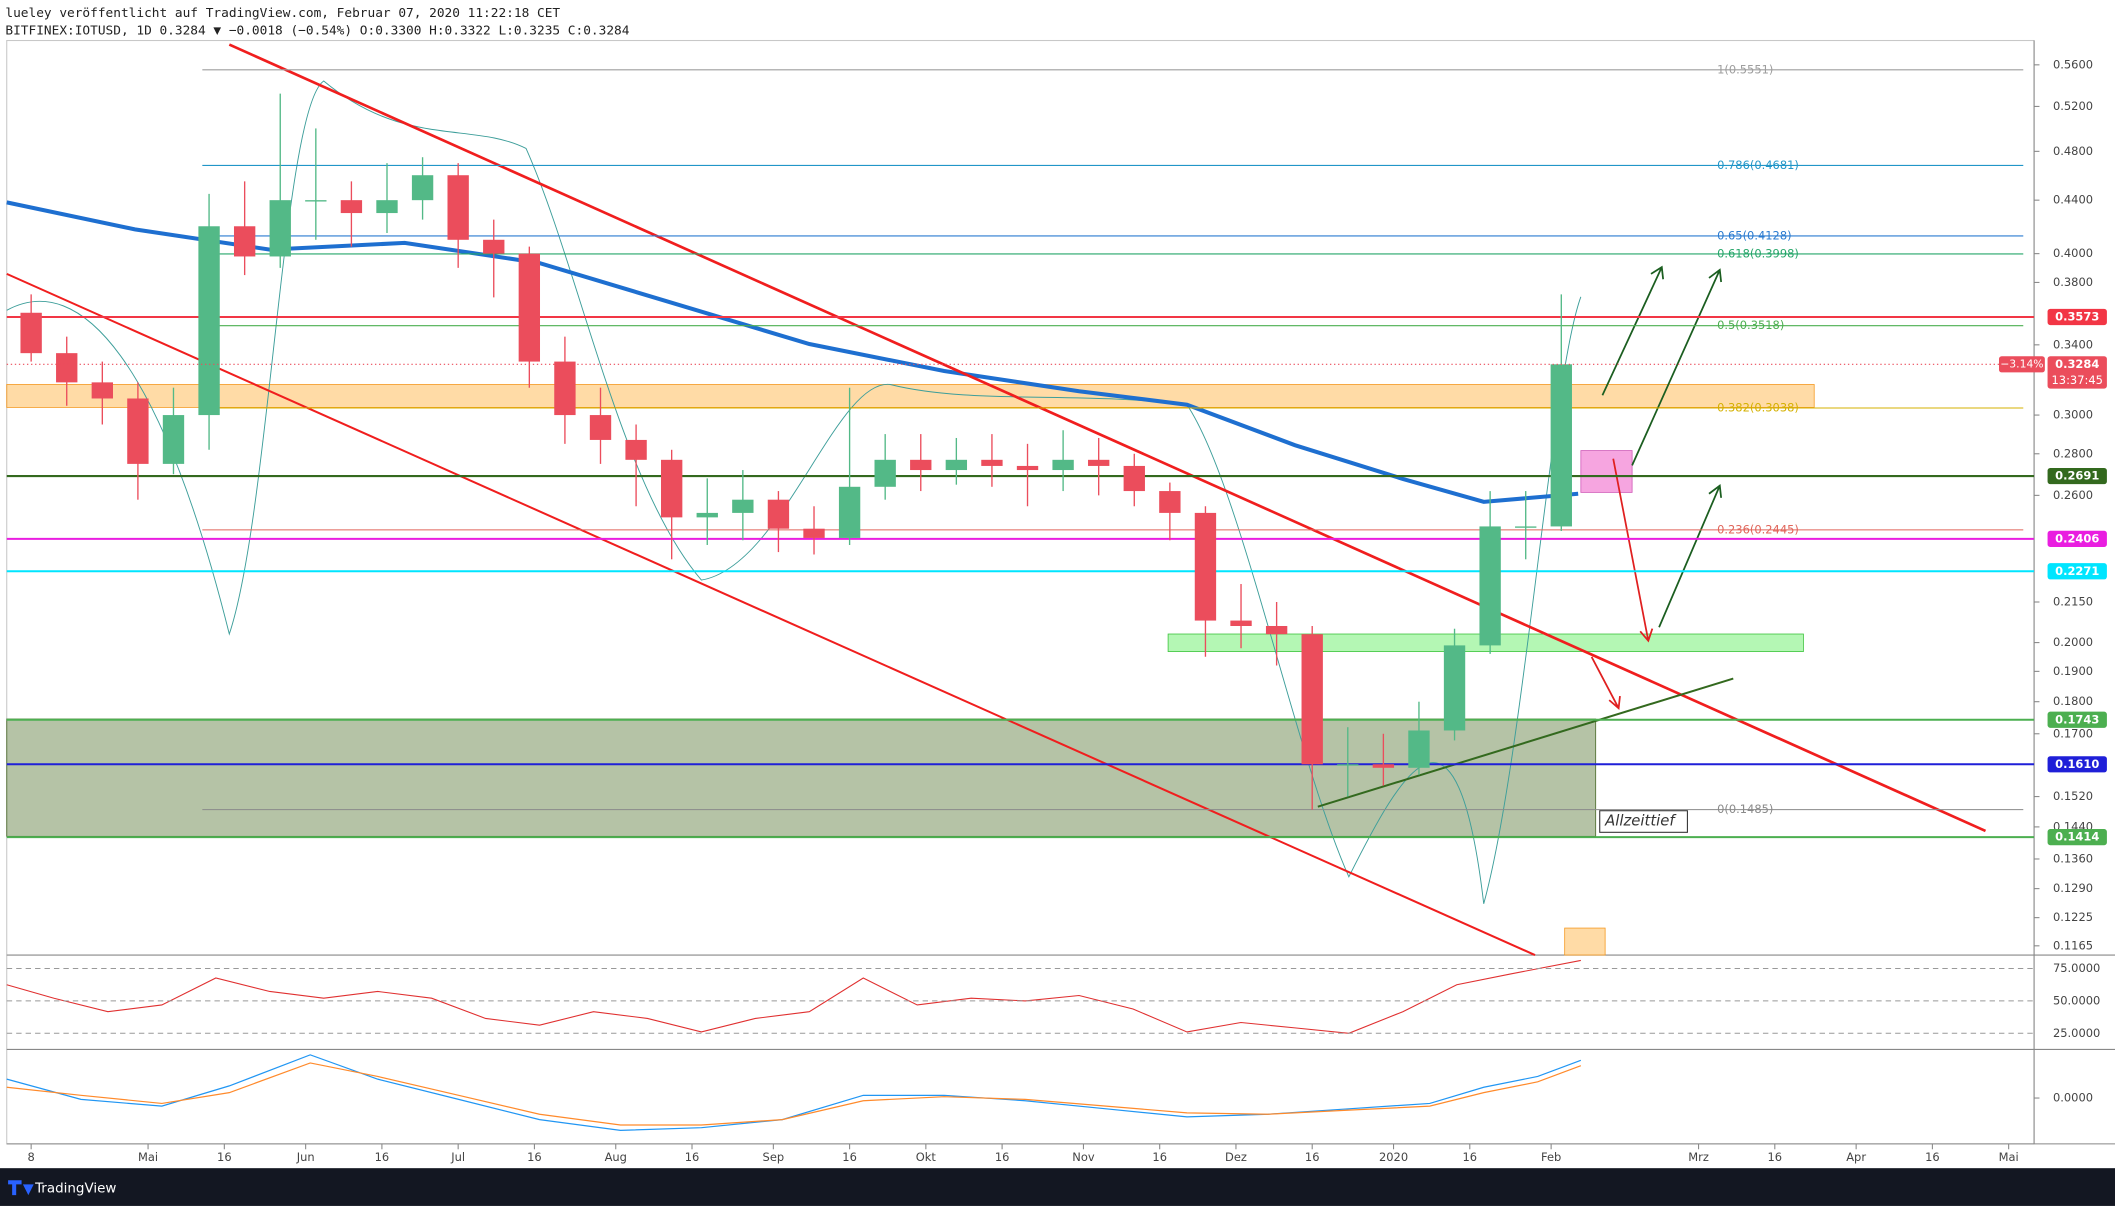  What do you see at coordinates (2073, 796) in the screenshot?
I see `y-tick-label: 0.1520` at bounding box center [2073, 796].